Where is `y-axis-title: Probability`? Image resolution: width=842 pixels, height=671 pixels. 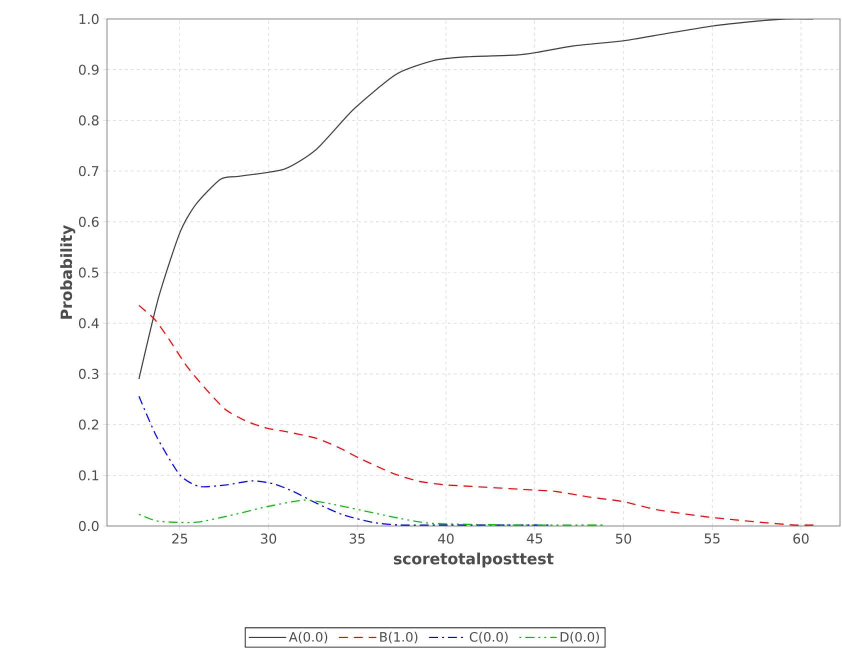
y-axis-title: Probability is located at coordinates (68, 272).